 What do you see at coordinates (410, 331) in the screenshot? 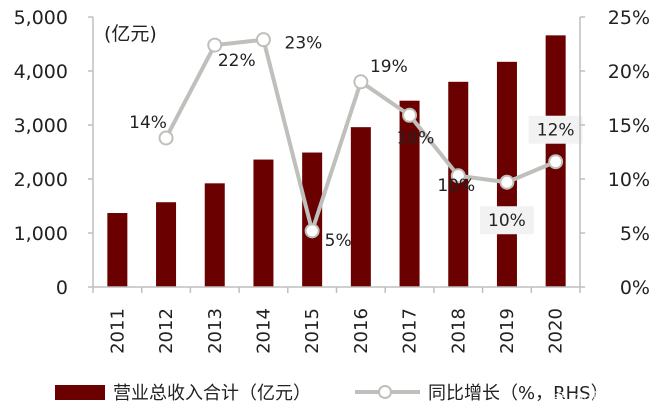
I see `x-axis-tick-label: 2017` at bounding box center [410, 331].